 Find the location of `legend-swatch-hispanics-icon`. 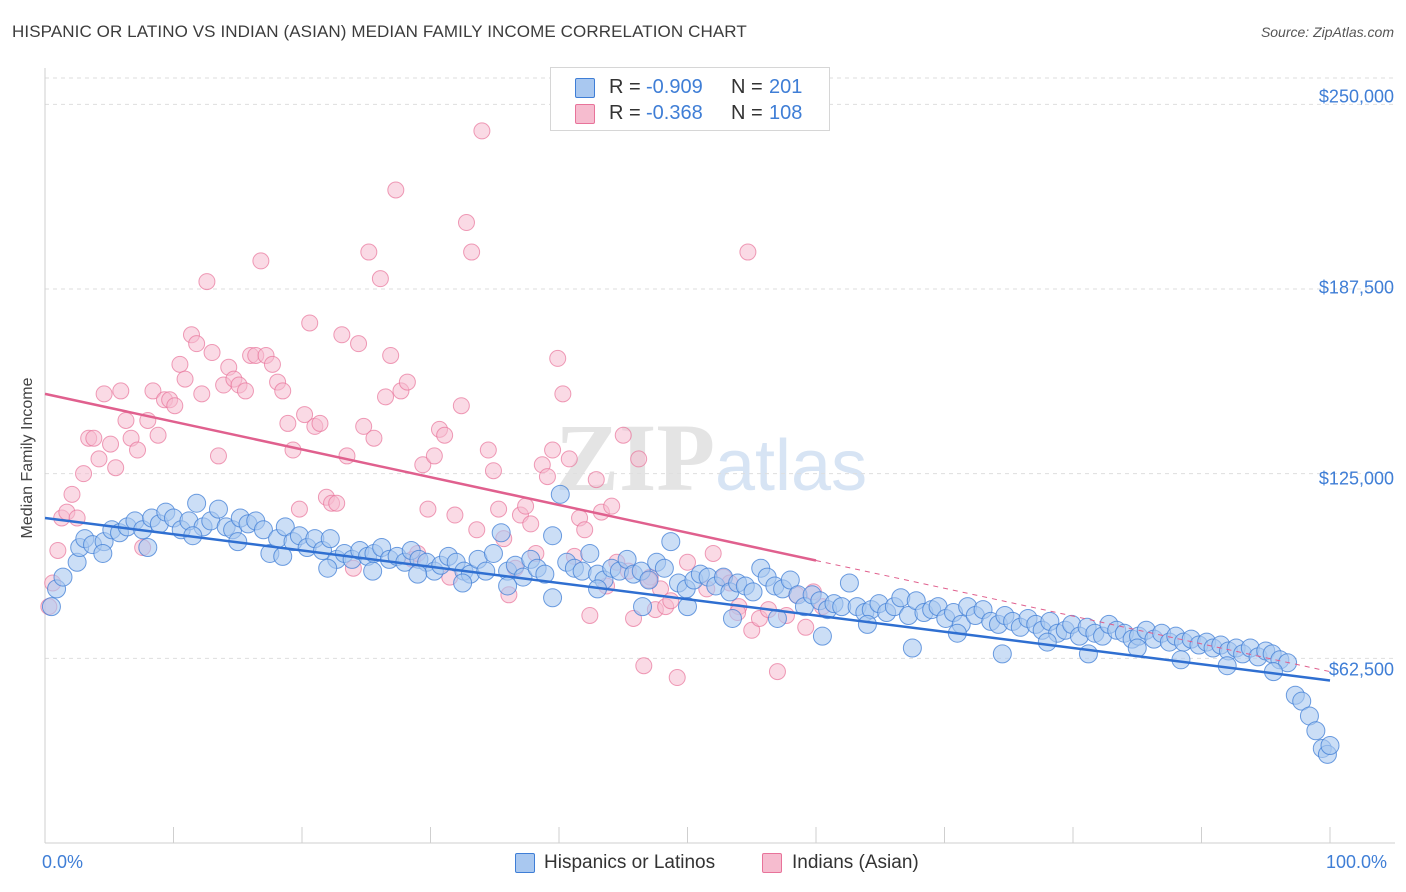

legend-swatch-hispanics-icon is located at coordinates (525, 863).